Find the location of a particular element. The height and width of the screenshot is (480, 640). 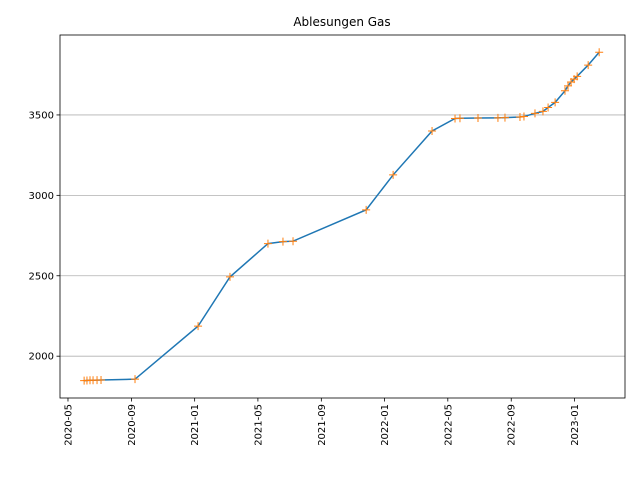

x-tick-label: 2022-05 is located at coordinates (448, 425).